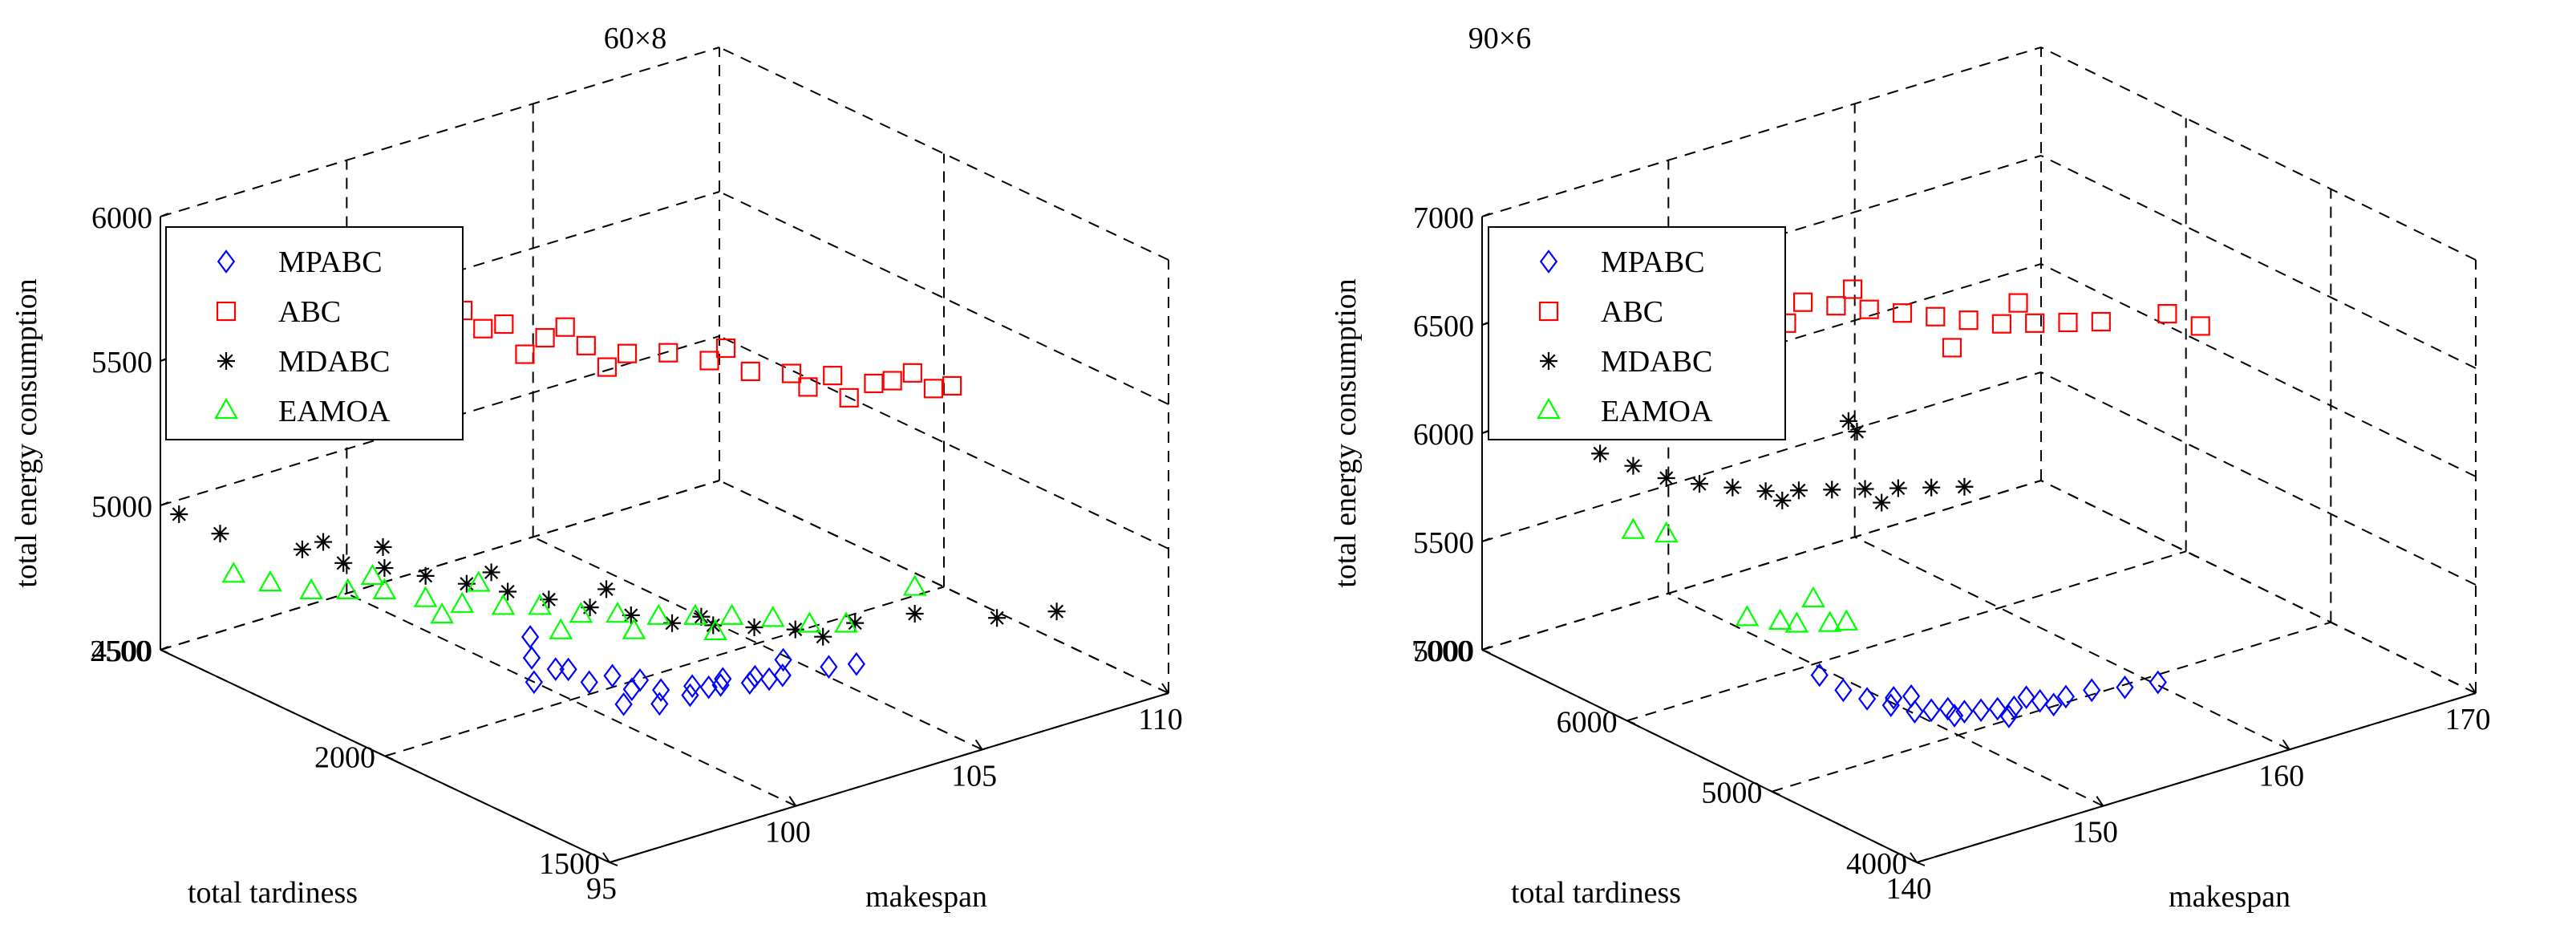 This screenshot has width=2576, height=937. I want to click on legend-marker-mpabc, so click(1548, 261).